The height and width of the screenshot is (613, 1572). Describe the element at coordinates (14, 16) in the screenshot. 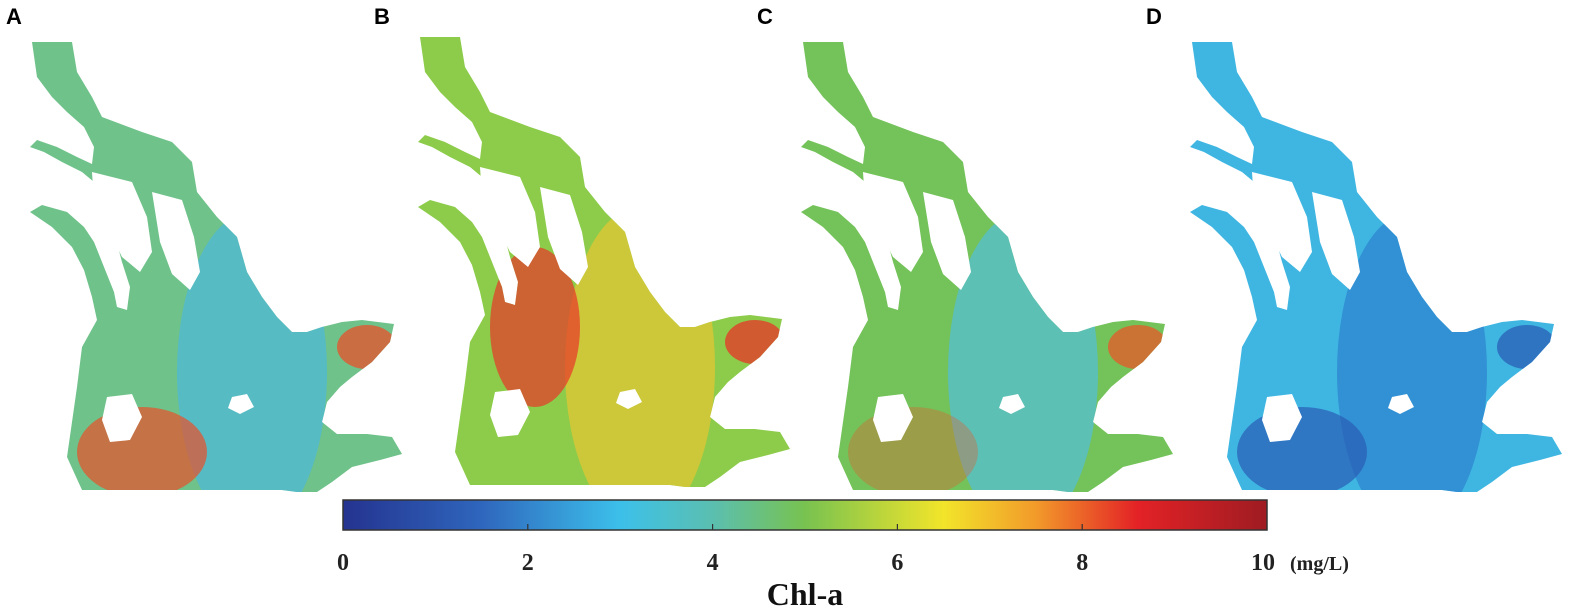

I see `panel-label-a: A` at that location.